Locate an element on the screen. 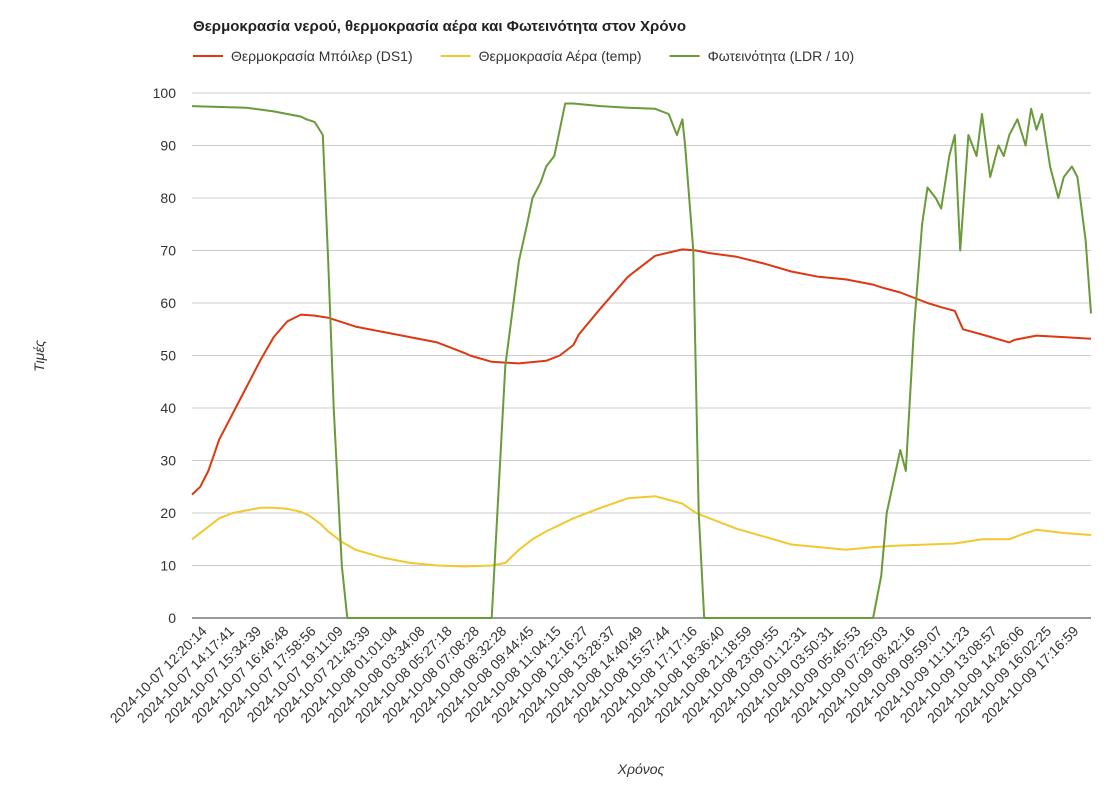 The image size is (1119, 797). x-axis-title: Χρόνος is located at coordinates (641, 769).